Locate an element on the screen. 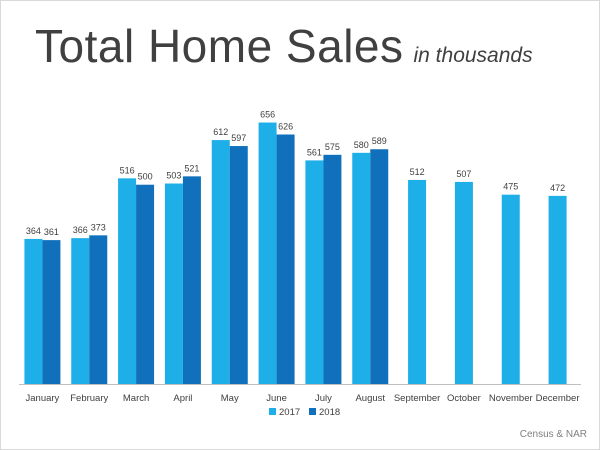 This screenshot has height=450, width=600. x-tick-label-may: May is located at coordinates (230, 398).